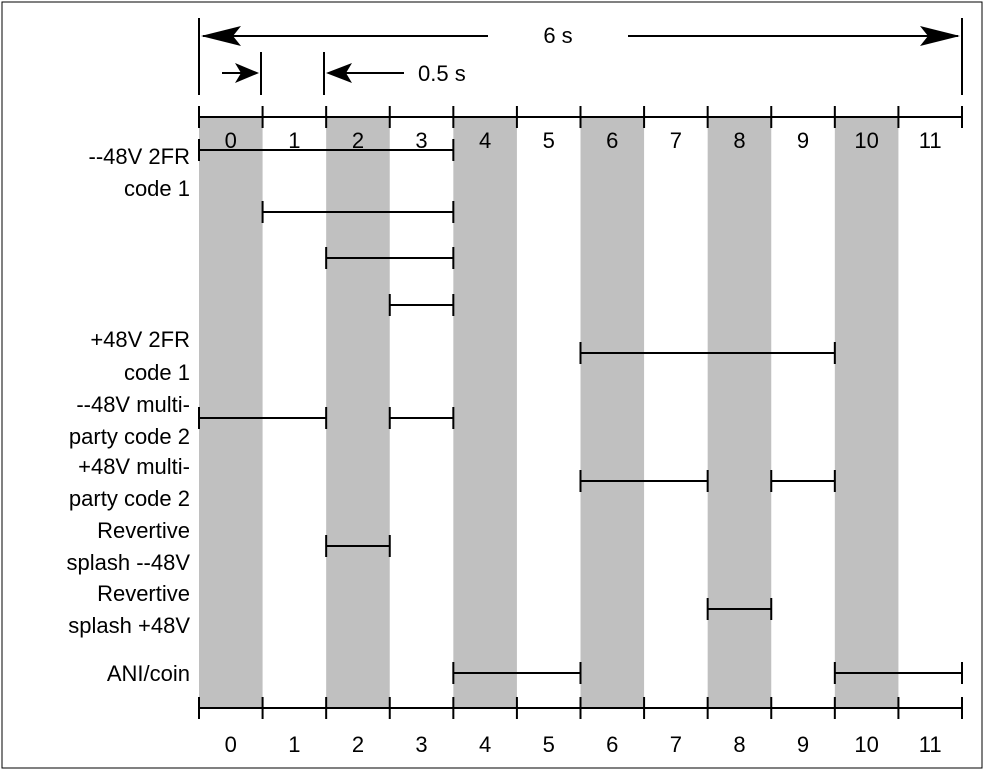 This screenshot has height=777, width=984. Describe the element at coordinates (676, 140) in the screenshot. I see `top-scale-label-7: 7` at that location.